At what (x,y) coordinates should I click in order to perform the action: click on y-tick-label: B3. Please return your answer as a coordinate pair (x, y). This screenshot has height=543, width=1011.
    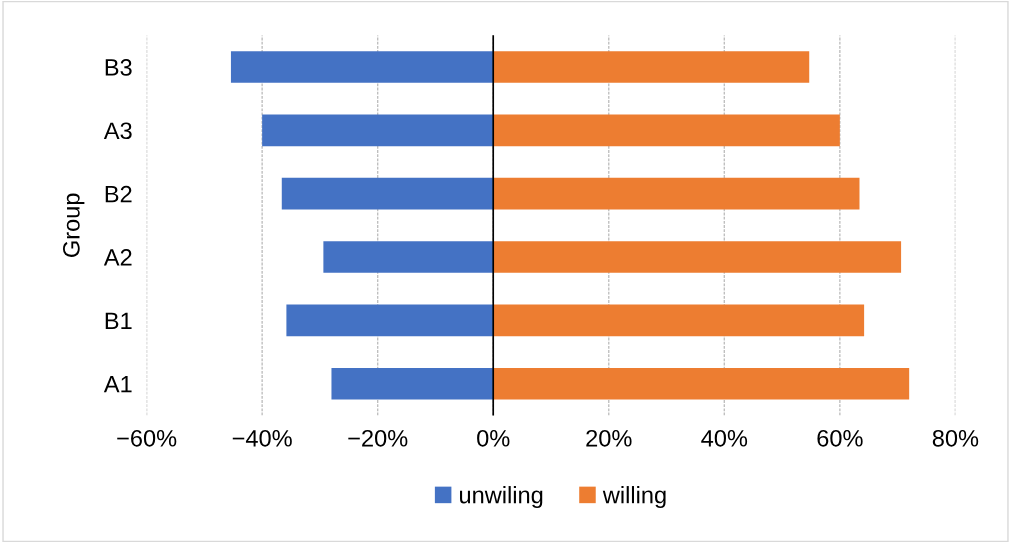
    Looking at the image, I should click on (118, 67).